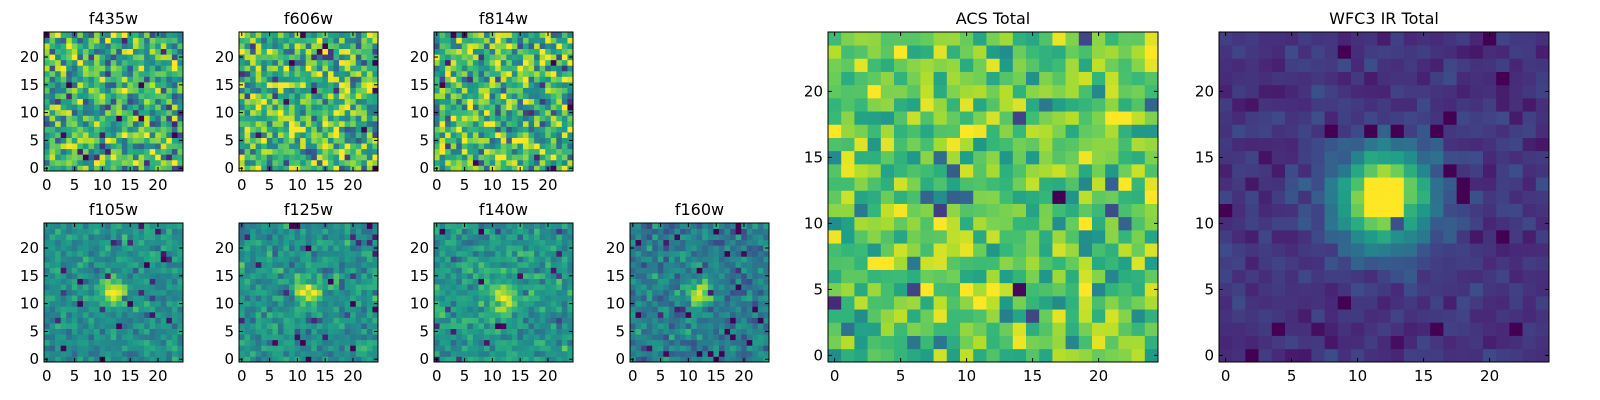 The width and height of the screenshot is (1600, 400). I want to click on x-tick-label: 5, so click(75, 376).